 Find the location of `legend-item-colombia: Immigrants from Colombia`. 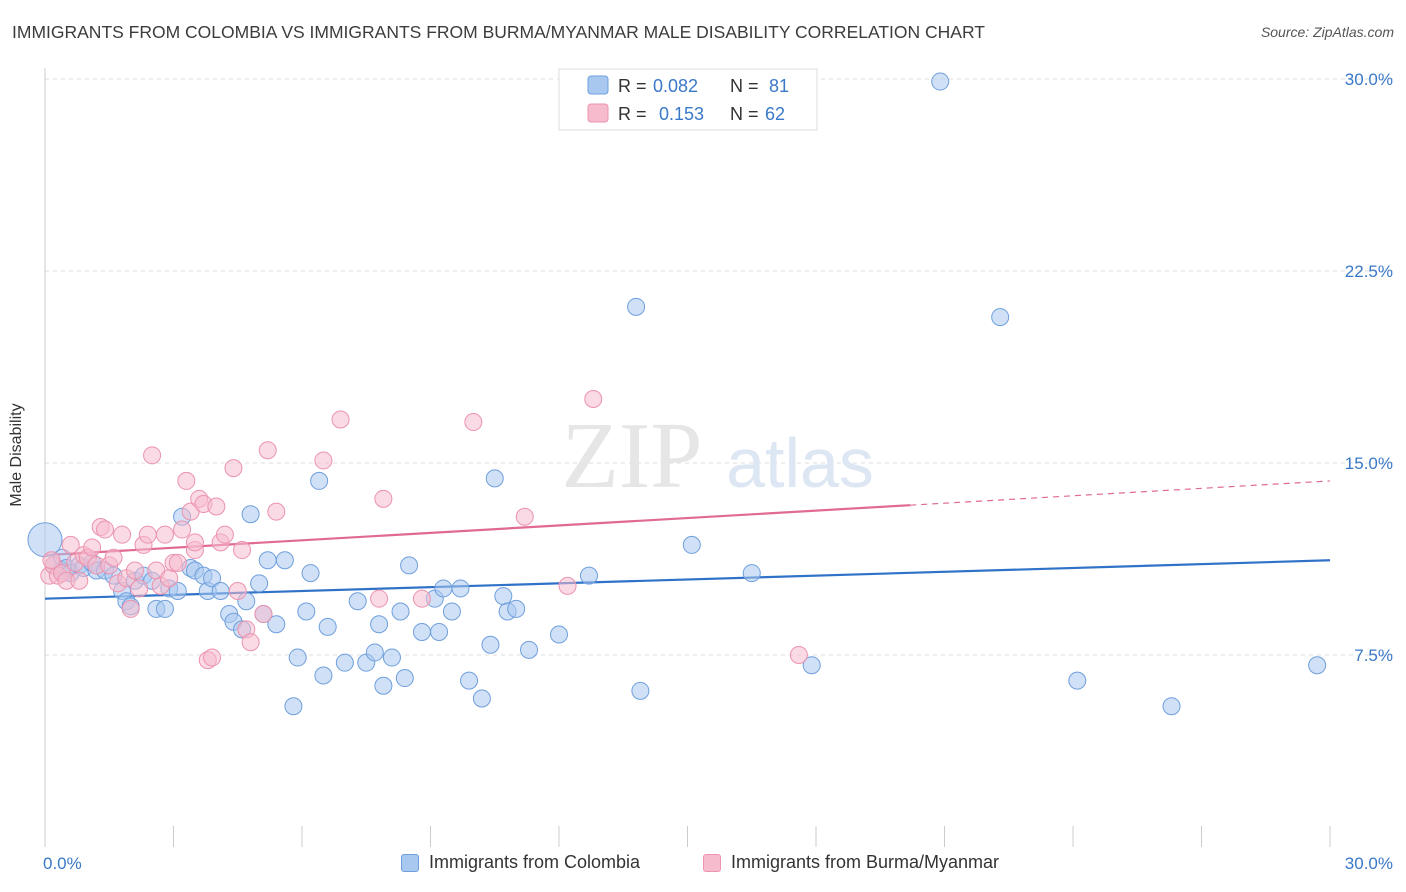

legend-item-colombia: Immigrants from Colombia is located at coordinates (520, 862).